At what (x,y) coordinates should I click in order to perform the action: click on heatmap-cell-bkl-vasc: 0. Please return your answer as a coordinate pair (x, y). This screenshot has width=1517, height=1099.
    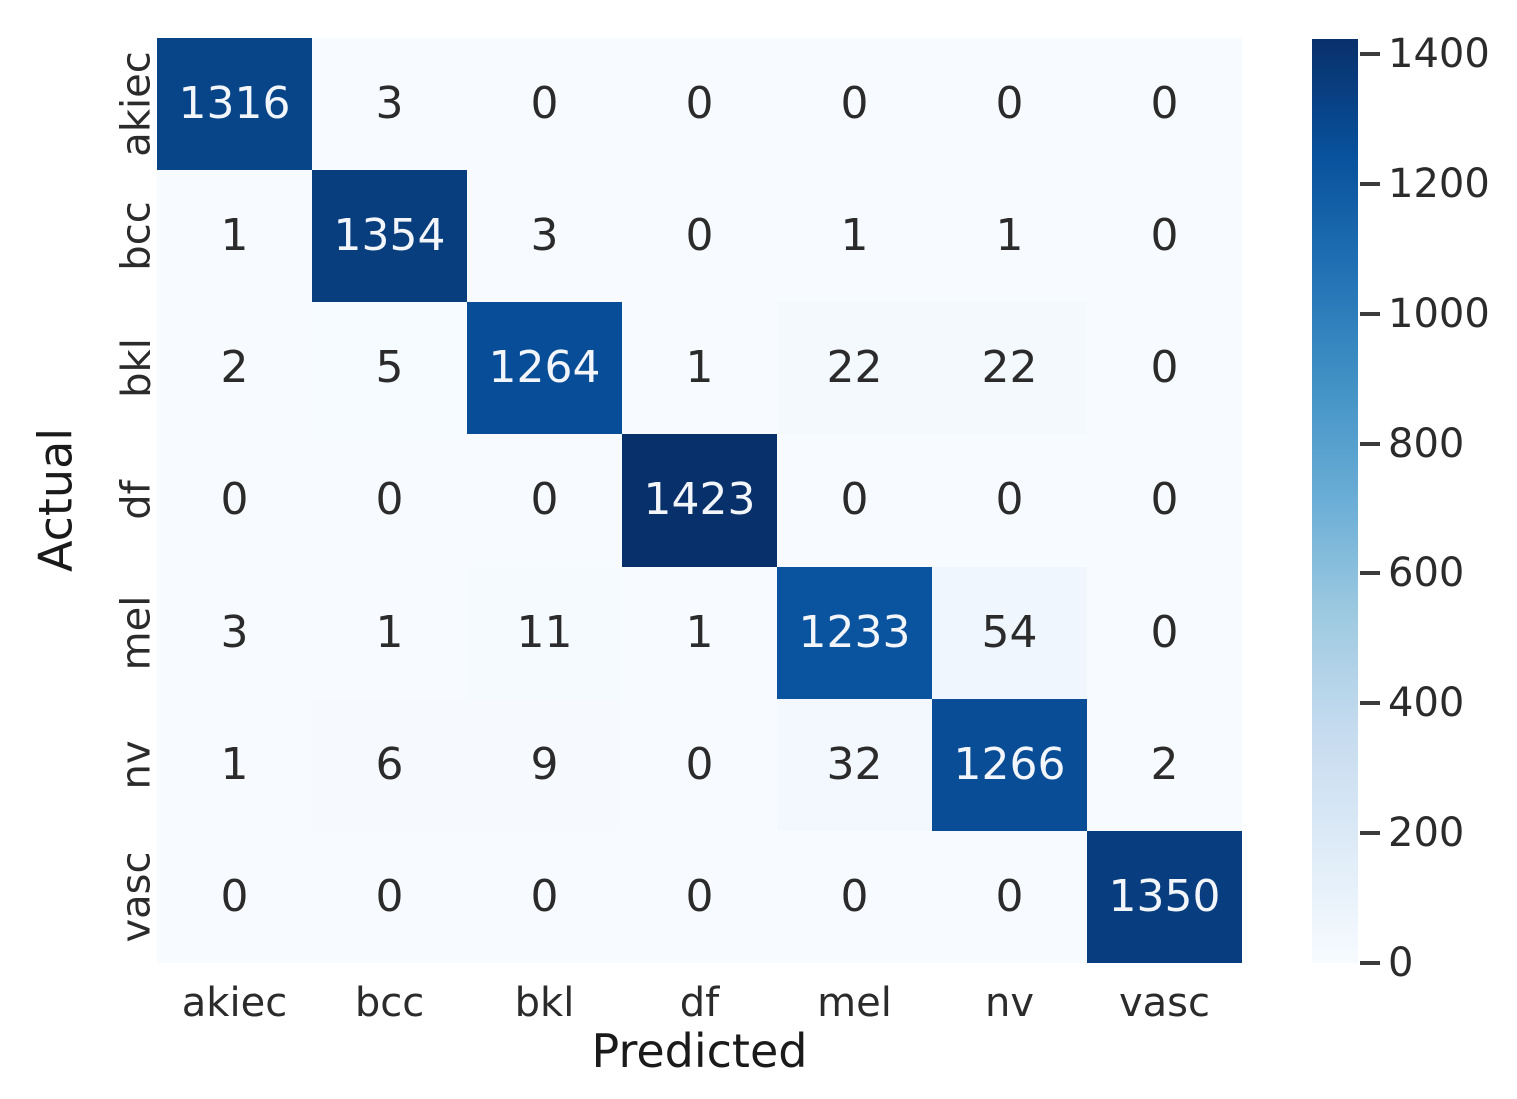
    Looking at the image, I should click on (1164, 368).